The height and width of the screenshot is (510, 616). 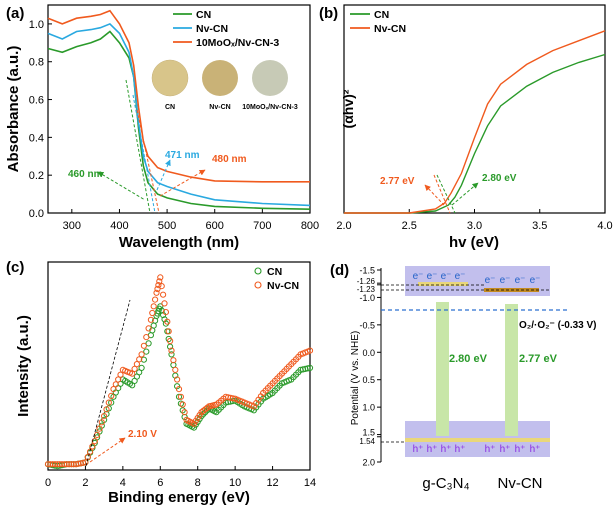 What do you see at coordinates (212, 29) in the screenshot?
I see `legend-nv: Nv-CN` at bounding box center [212, 29].